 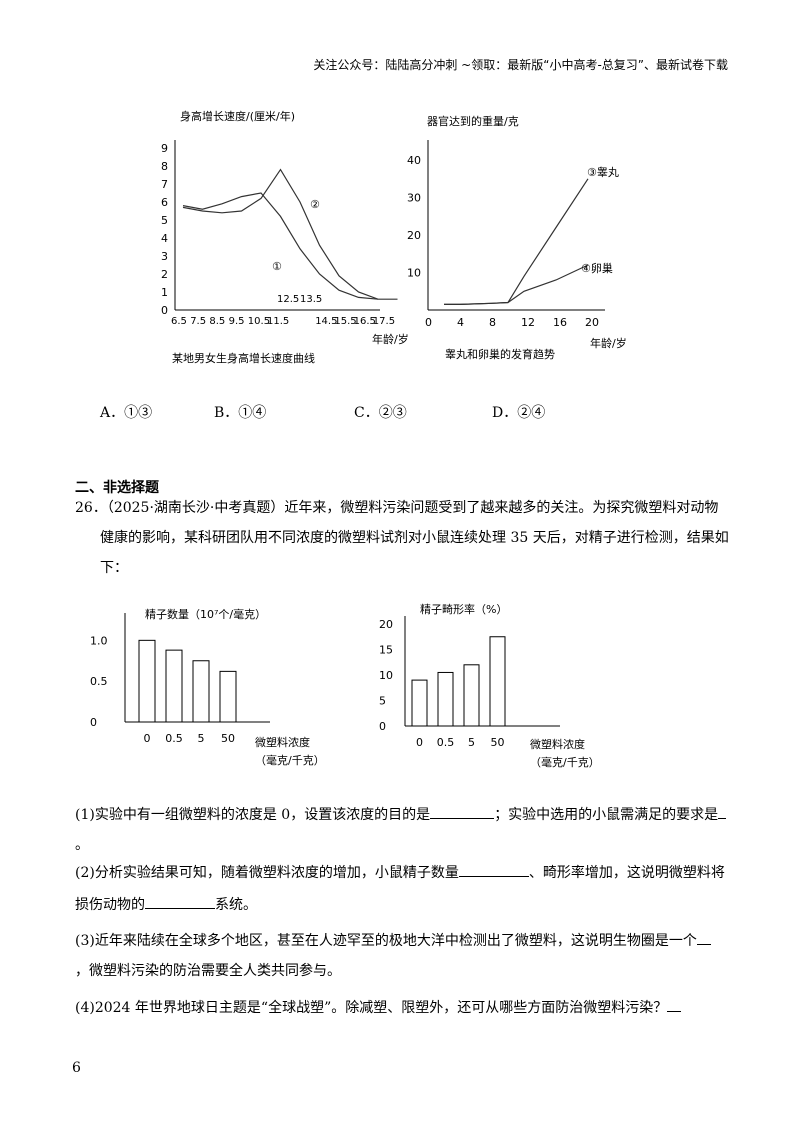 I want to click on c3-ytick: 1.0, so click(x=99, y=640).